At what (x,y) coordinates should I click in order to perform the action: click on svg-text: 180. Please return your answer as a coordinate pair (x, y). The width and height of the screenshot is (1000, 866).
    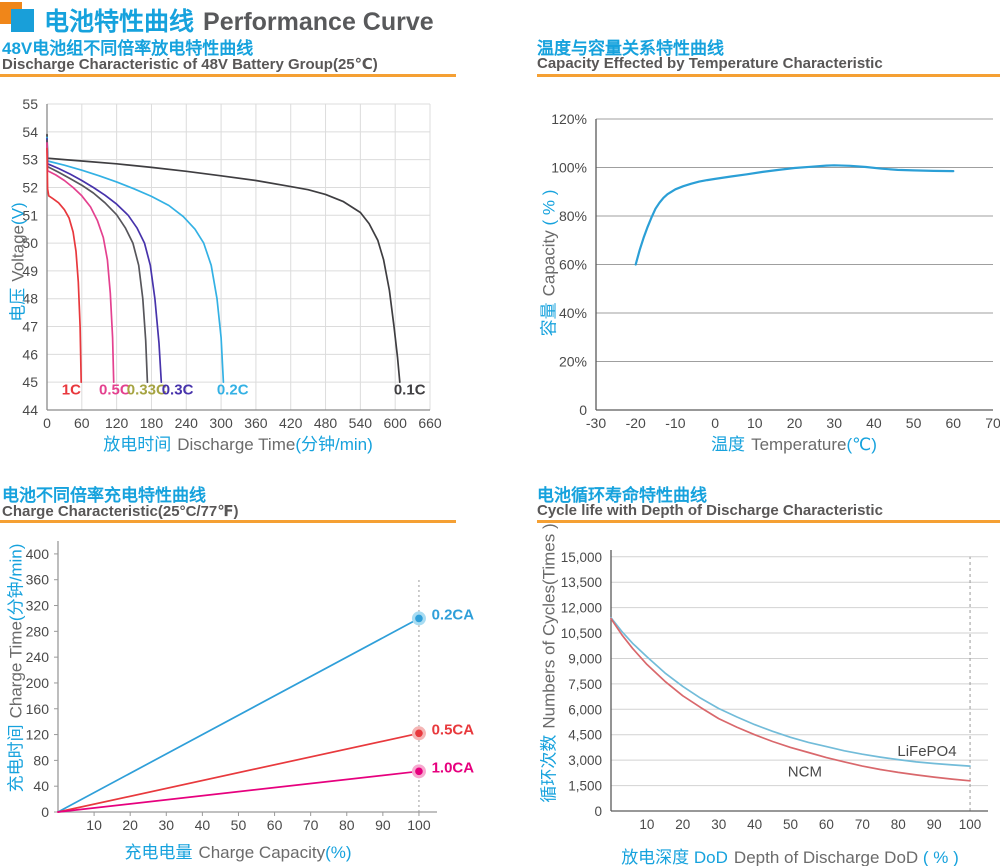
    Looking at the image, I should click on (152, 423).